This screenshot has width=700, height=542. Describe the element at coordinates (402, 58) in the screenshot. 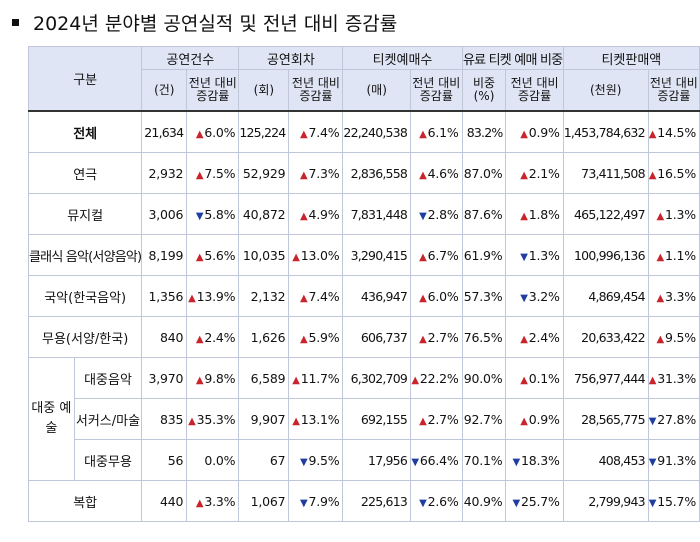

I see `group-header-tickets: 티켓예매수` at that location.